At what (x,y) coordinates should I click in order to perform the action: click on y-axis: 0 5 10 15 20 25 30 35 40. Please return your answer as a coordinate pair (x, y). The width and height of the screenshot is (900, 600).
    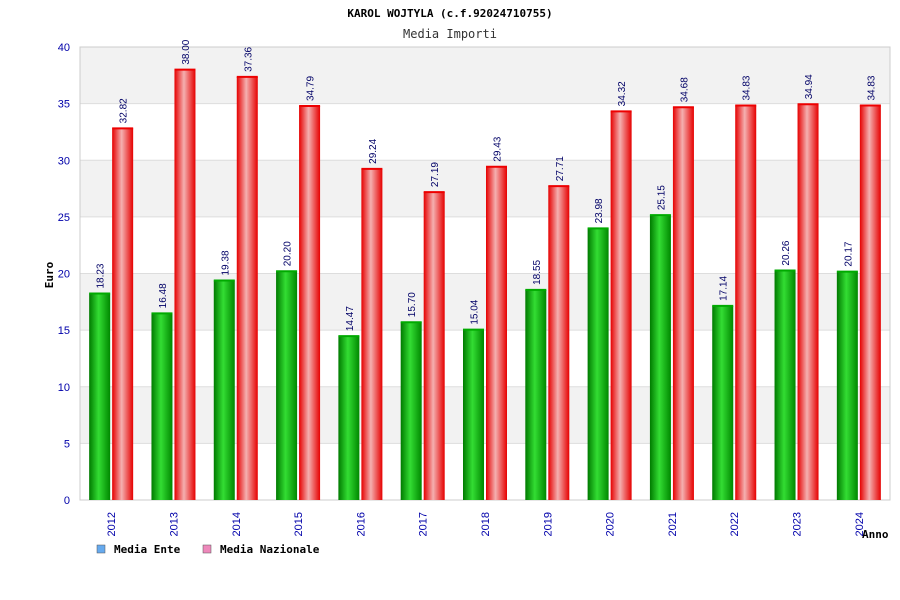
    Looking at the image, I should click on (64, 274).